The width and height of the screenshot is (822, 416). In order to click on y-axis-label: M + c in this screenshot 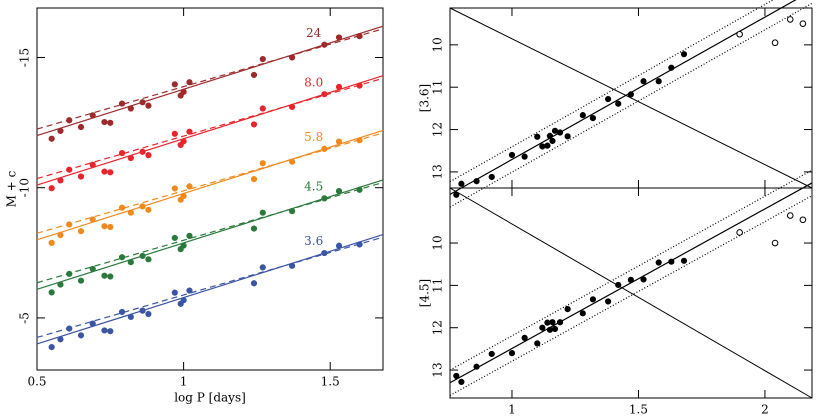, I will do `click(12, 188)`.